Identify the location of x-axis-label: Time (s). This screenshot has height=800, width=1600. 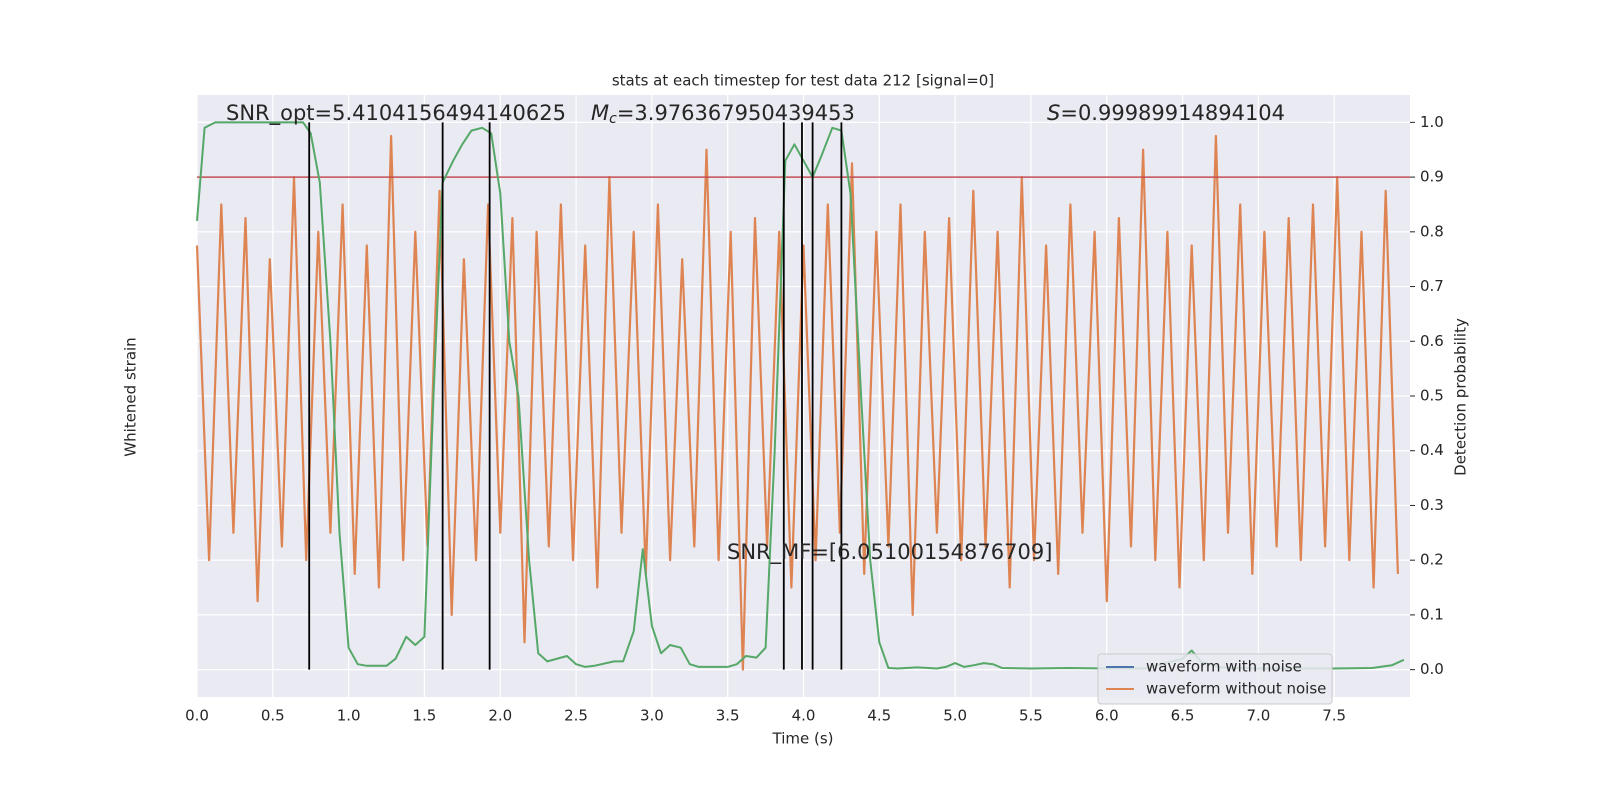
(803, 739).